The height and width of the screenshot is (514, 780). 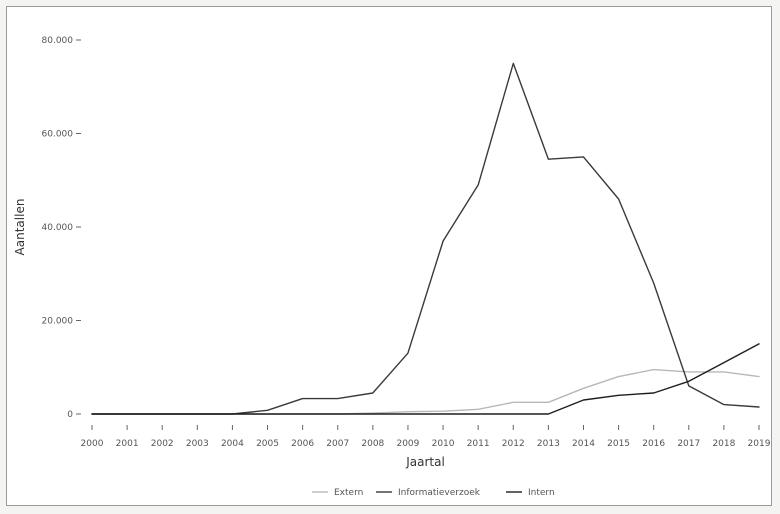 What do you see at coordinates (688, 444) in the screenshot?
I see `x-tick-label: 2017` at bounding box center [688, 444].